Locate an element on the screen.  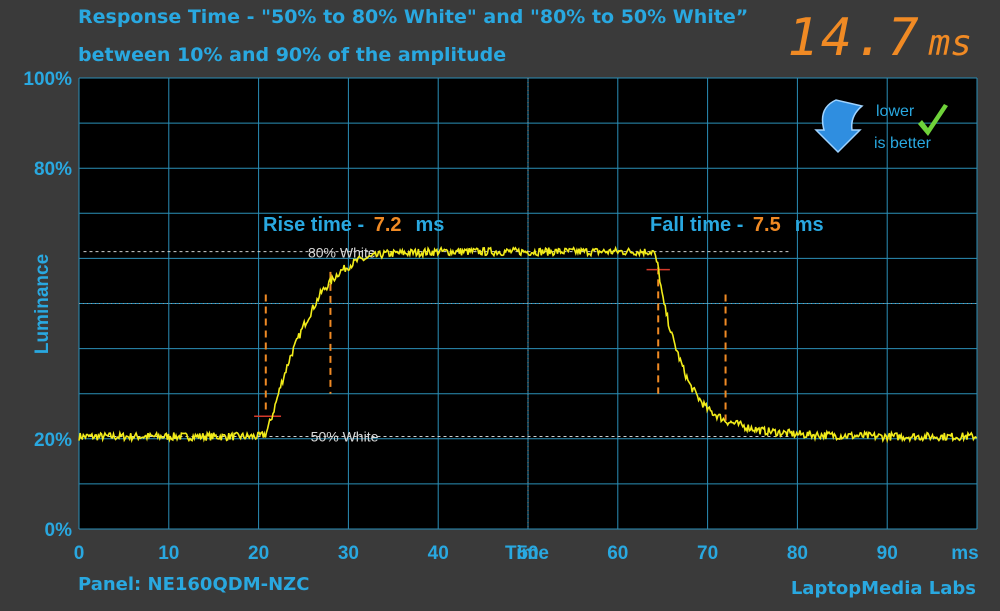
x-axis-unit: ms is located at coordinates (964, 553).